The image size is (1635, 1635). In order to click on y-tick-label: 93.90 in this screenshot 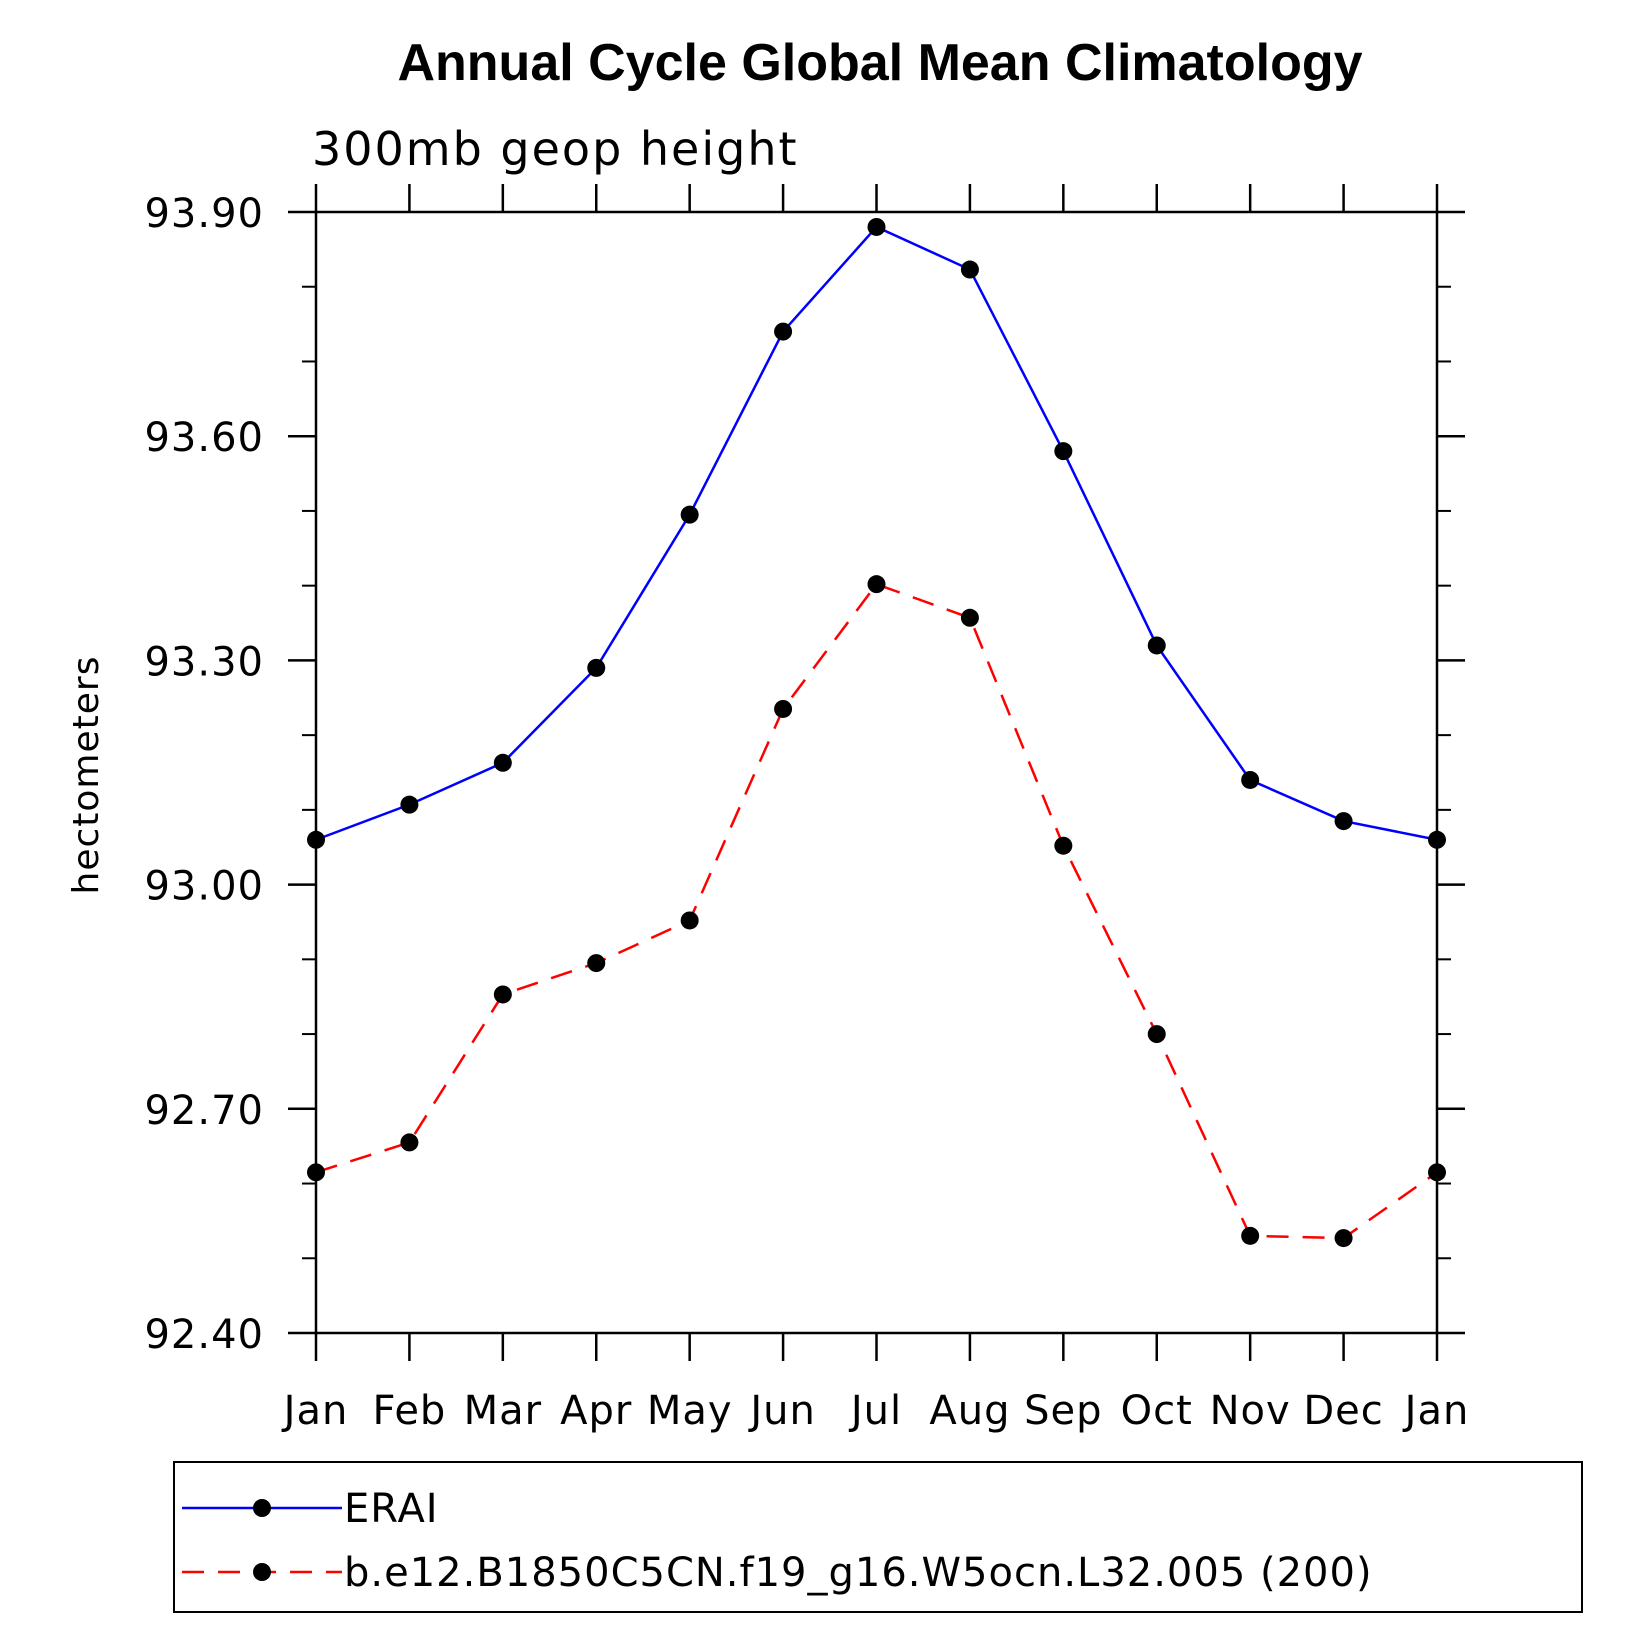, I will do `click(204, 214)`.